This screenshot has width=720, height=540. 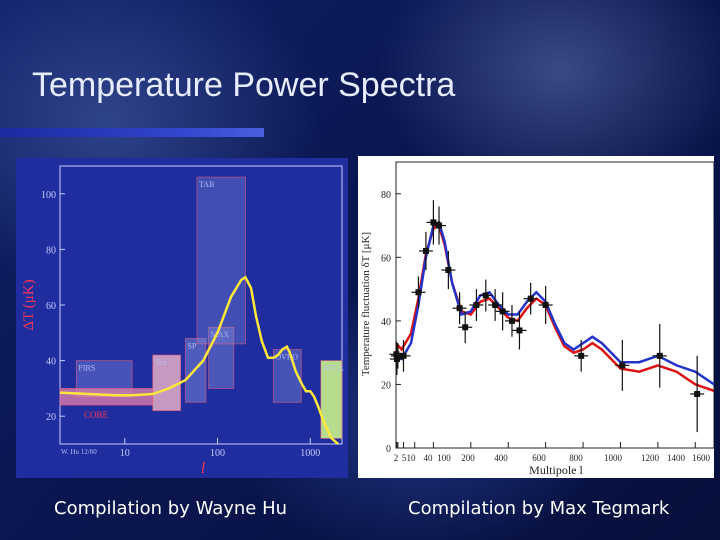 I want to click on left-caption: Compilation by Wayne Hu, so click(x=171, y=508).